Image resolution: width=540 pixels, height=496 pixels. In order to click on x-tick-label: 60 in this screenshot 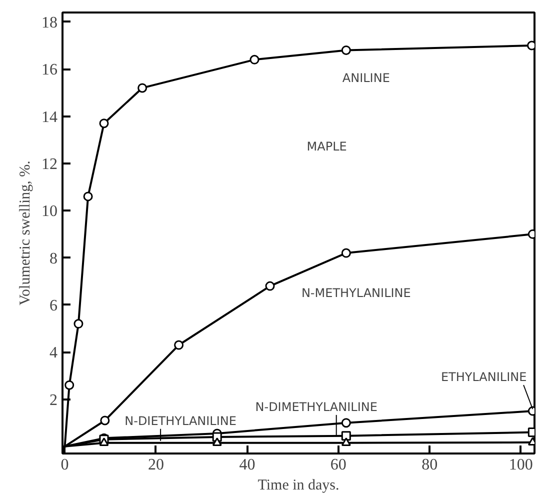, I will do `click(338, 465)`.